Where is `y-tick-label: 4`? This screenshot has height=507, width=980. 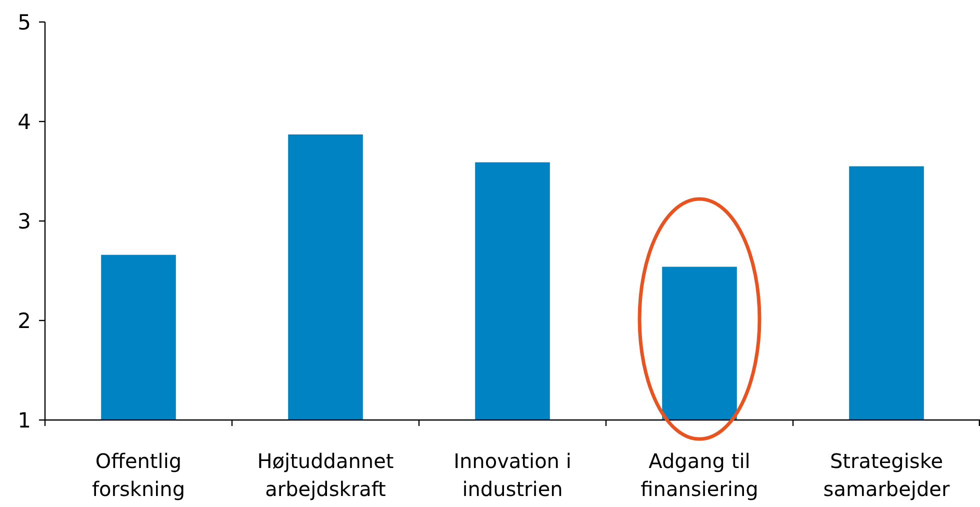
y-tick-label: 4 is located at coordinates (24, 122).